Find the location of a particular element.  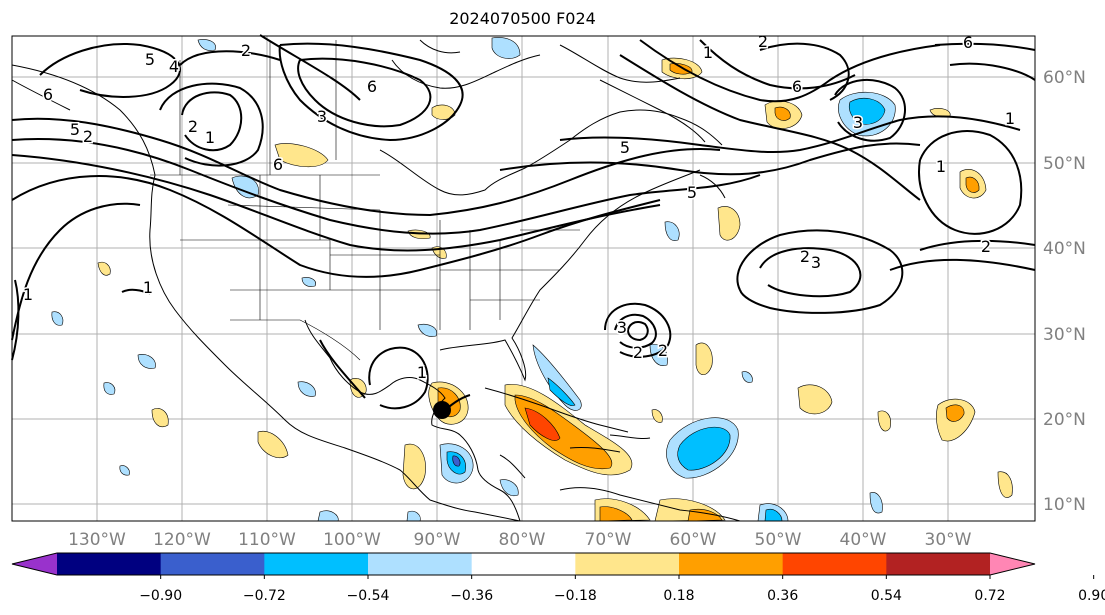

longitude-label: 120°W is located at coordinates (182, 540).